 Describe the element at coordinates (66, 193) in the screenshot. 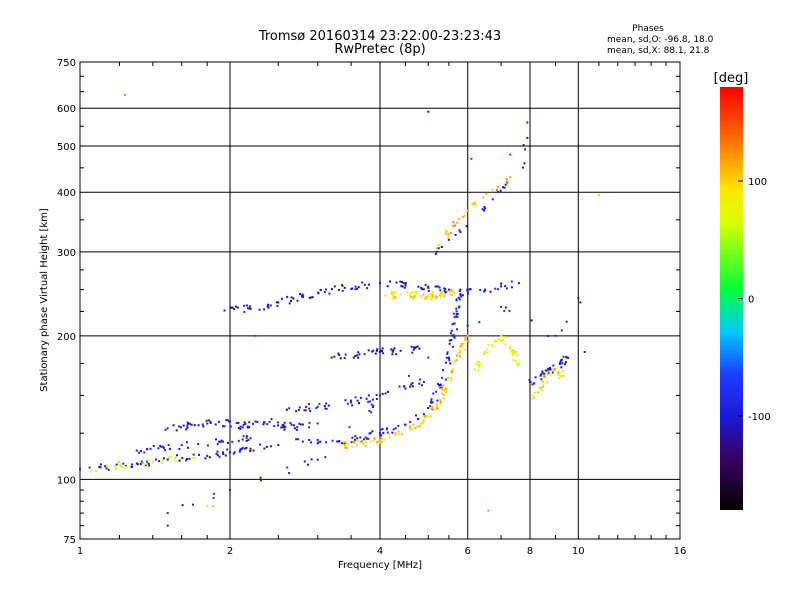

I see `y-tick-label: 400` at that location.